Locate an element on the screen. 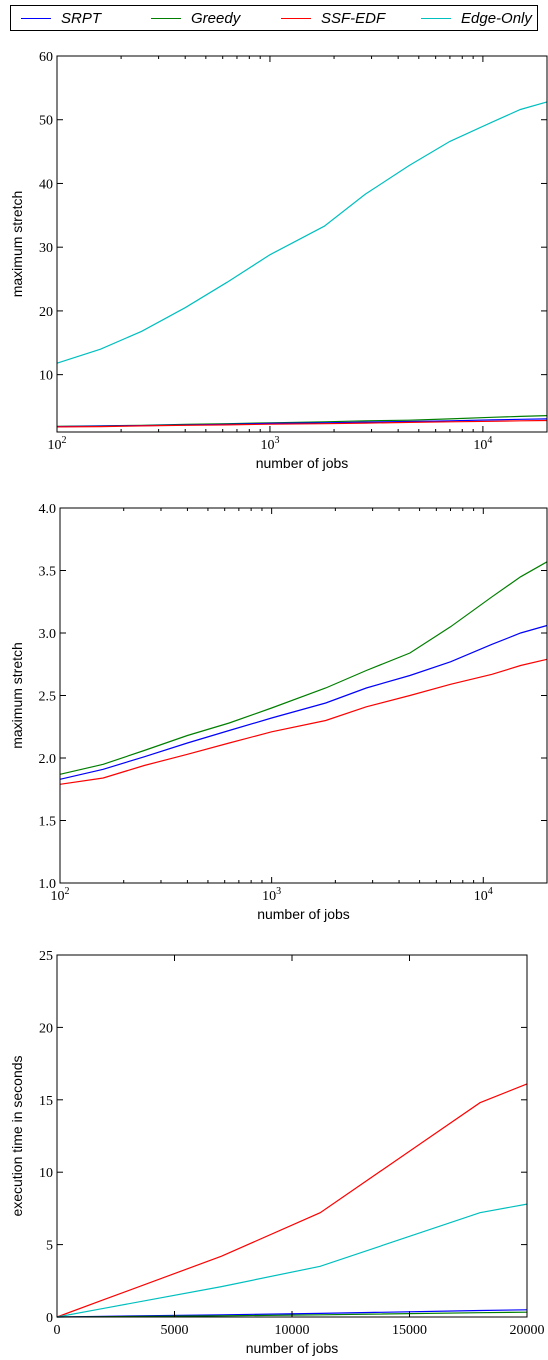 This screenshot has width=548, height=1360. legend-item-srpt: SRPT is located at coordinates (61, 18).